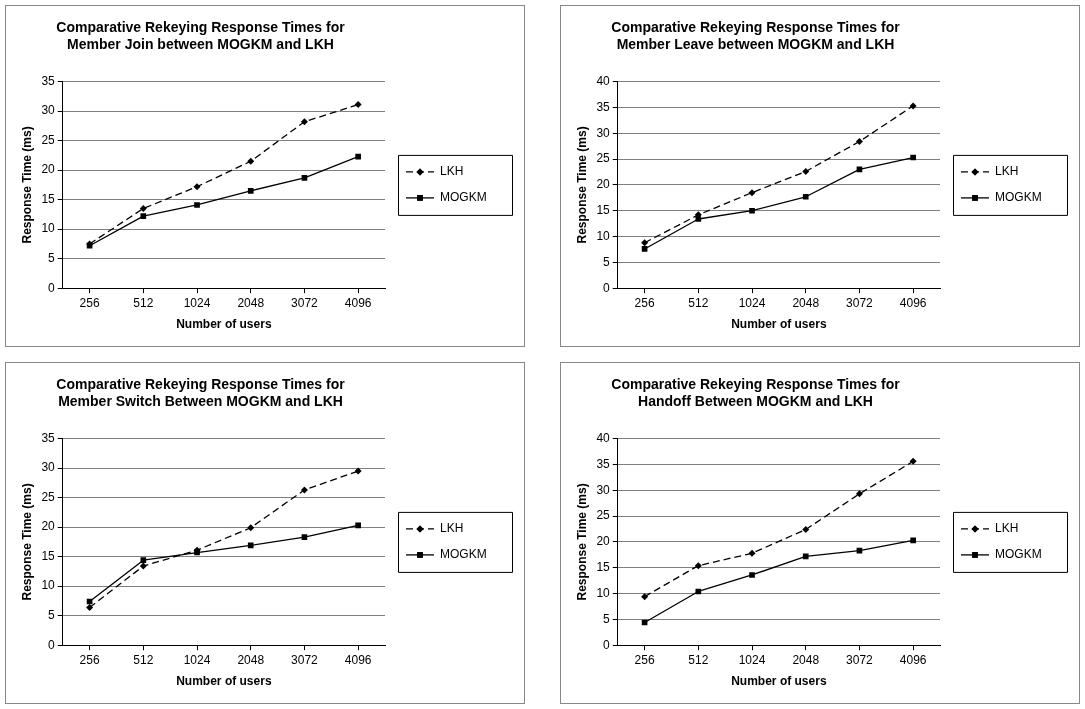 The width and height of the screenshot is (1085, 709). Describe the element at coordinates (201, 36) in the screenshot. I see `chart-title: Comparative Rekeying Response Times for Member Join between MOGKM and LKH` at that location.